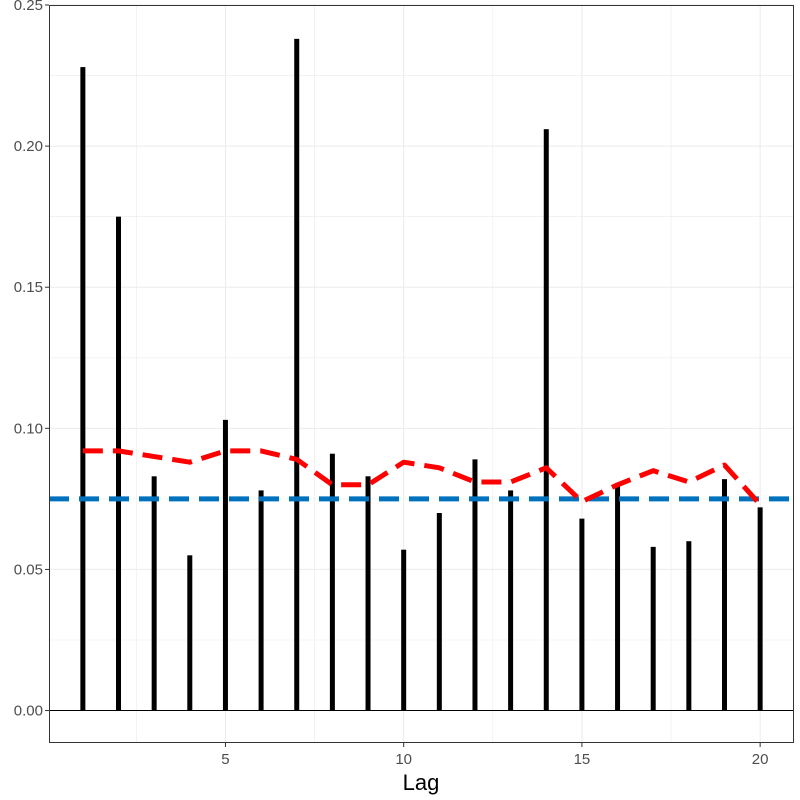 The width and height of the screenshot is (800, 800). What do you see at coordinates (582, 759) in the screenshot?
I see `x-tick-label: 15` at bounding box center [582, 759].